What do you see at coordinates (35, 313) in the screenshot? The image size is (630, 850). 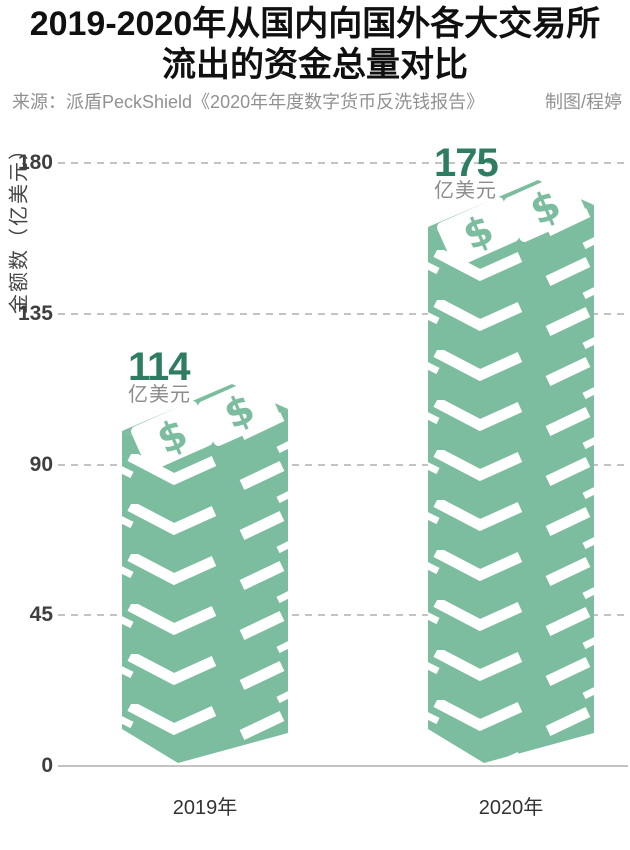 I see `y-tick-label: 135` at bounding box center [35, 313].